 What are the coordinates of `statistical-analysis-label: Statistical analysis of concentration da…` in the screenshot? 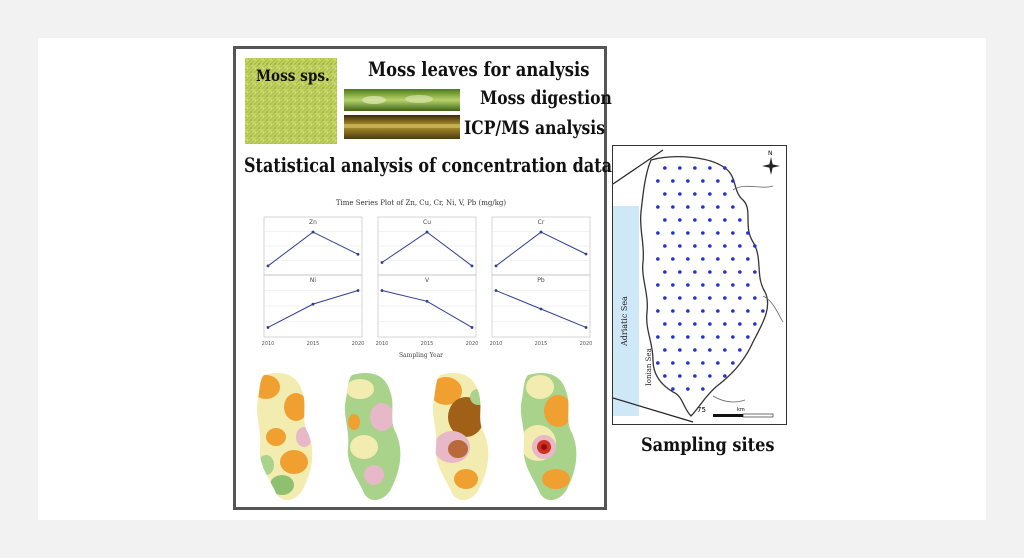 It's located at (428, 165).